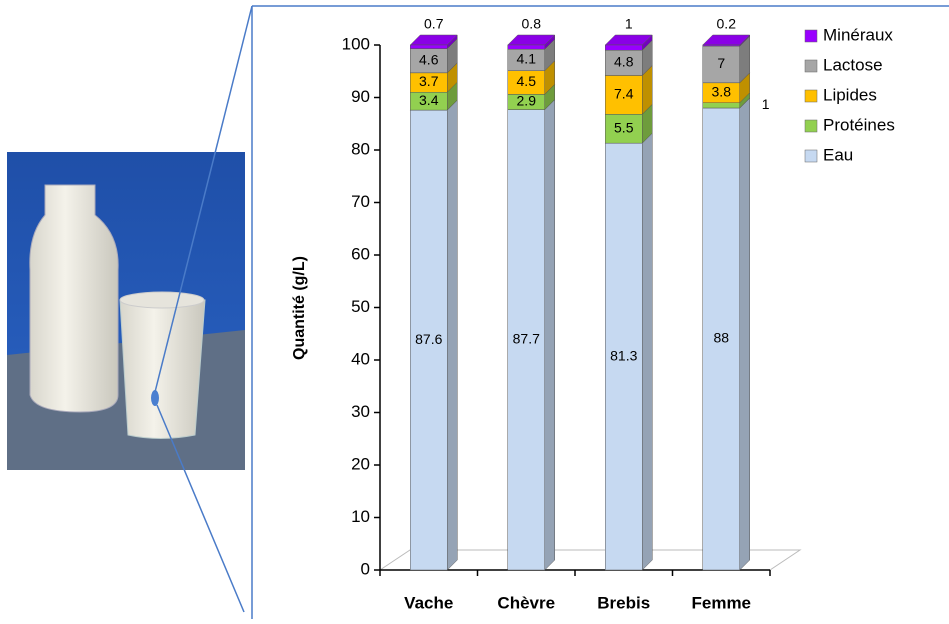 The image size is (949, 624). What do you see at coordinates (429, 100) in the screenshot?
I see `data-label: 3.4` at bounding box center [429, 100].